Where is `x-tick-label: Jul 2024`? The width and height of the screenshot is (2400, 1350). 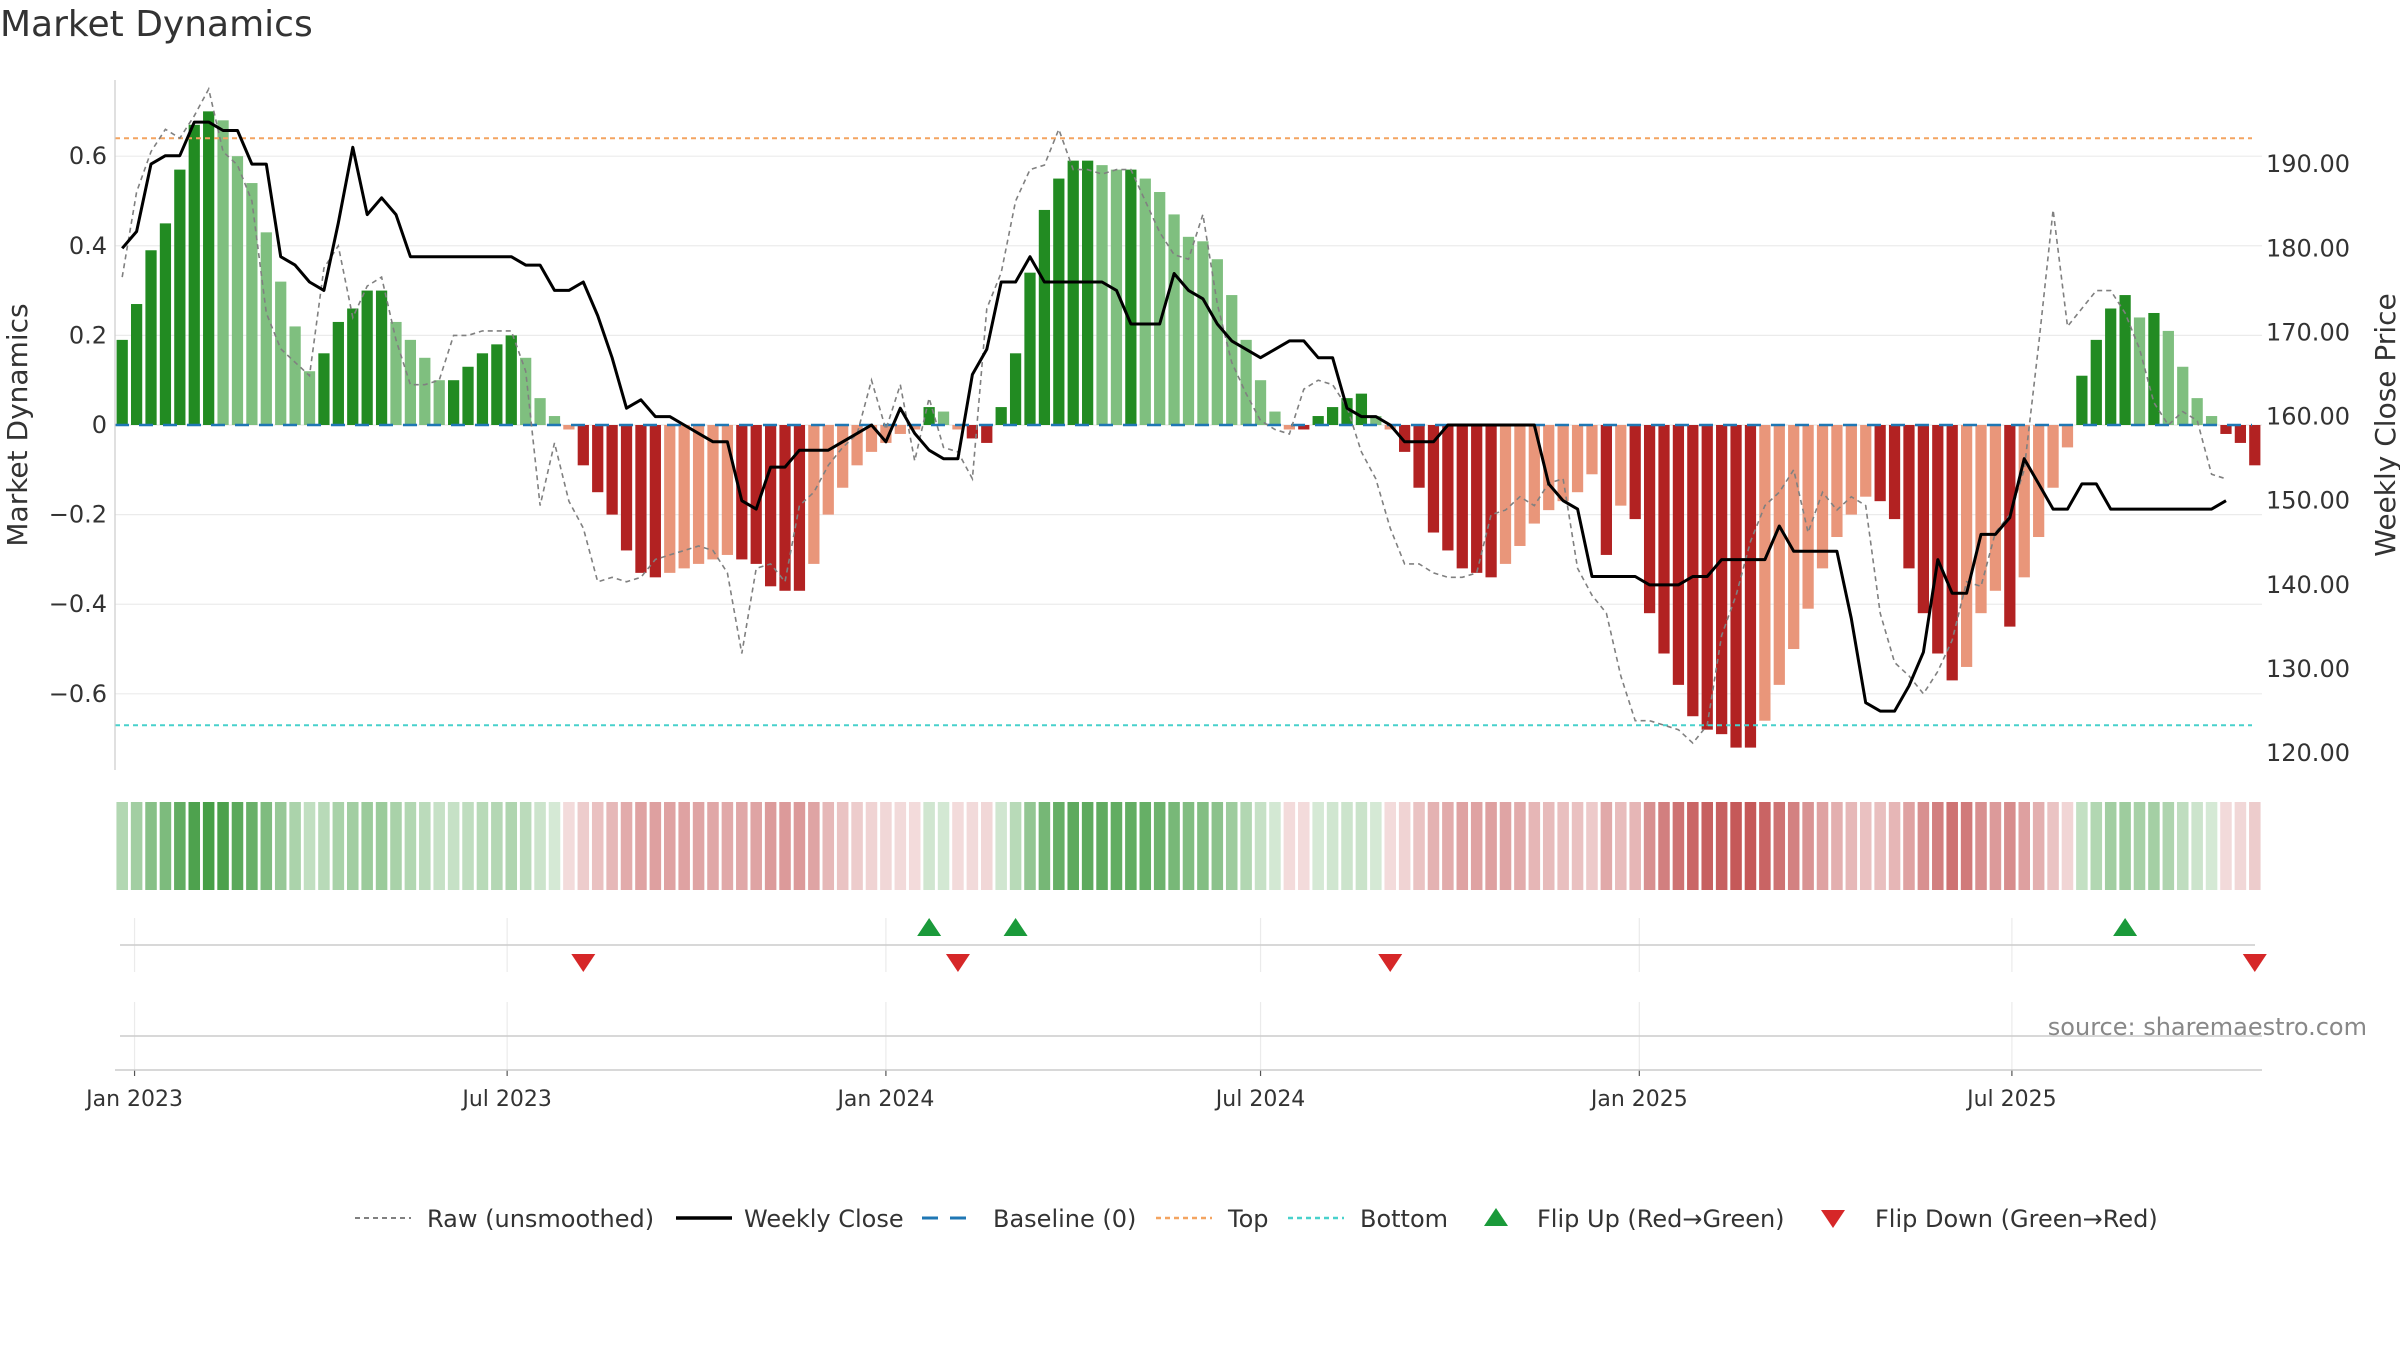
x-tick-label: Jul 2024 is located at coordinates (1260, 1099).